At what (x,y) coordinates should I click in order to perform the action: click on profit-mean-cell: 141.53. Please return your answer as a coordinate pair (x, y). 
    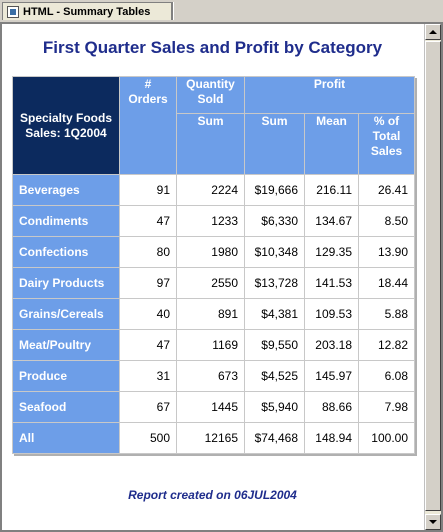
    Looking at the image, I should click on (331, 283).